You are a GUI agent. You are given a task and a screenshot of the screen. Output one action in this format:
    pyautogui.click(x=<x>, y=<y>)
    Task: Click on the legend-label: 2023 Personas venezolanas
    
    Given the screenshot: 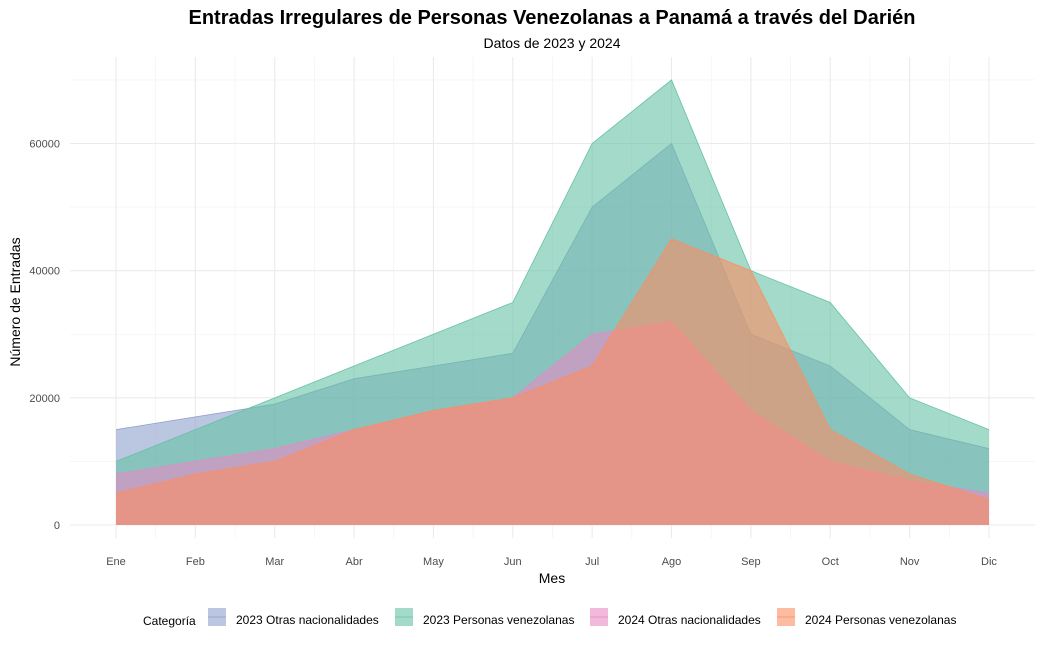 What is the action you would take?
    pyautogui.click(x=498, y=620)
    